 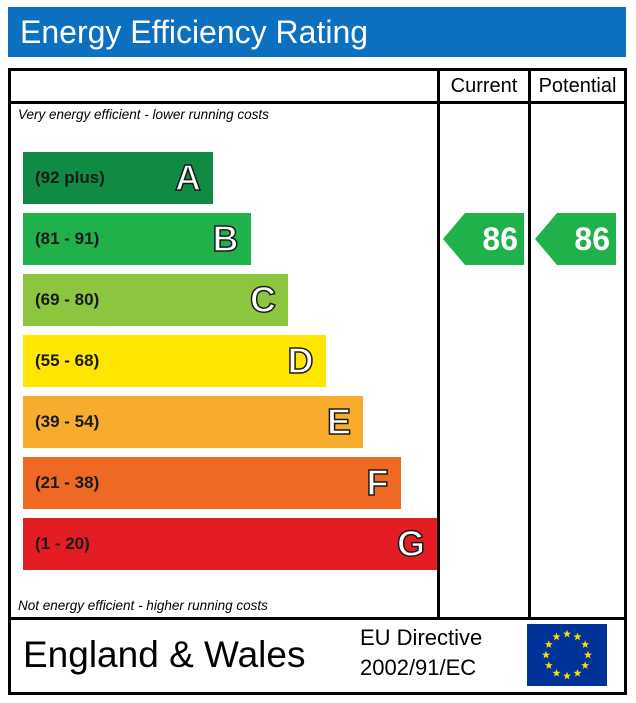 I want to click on band-range: (21 - 38), so click(x=67, y=482).